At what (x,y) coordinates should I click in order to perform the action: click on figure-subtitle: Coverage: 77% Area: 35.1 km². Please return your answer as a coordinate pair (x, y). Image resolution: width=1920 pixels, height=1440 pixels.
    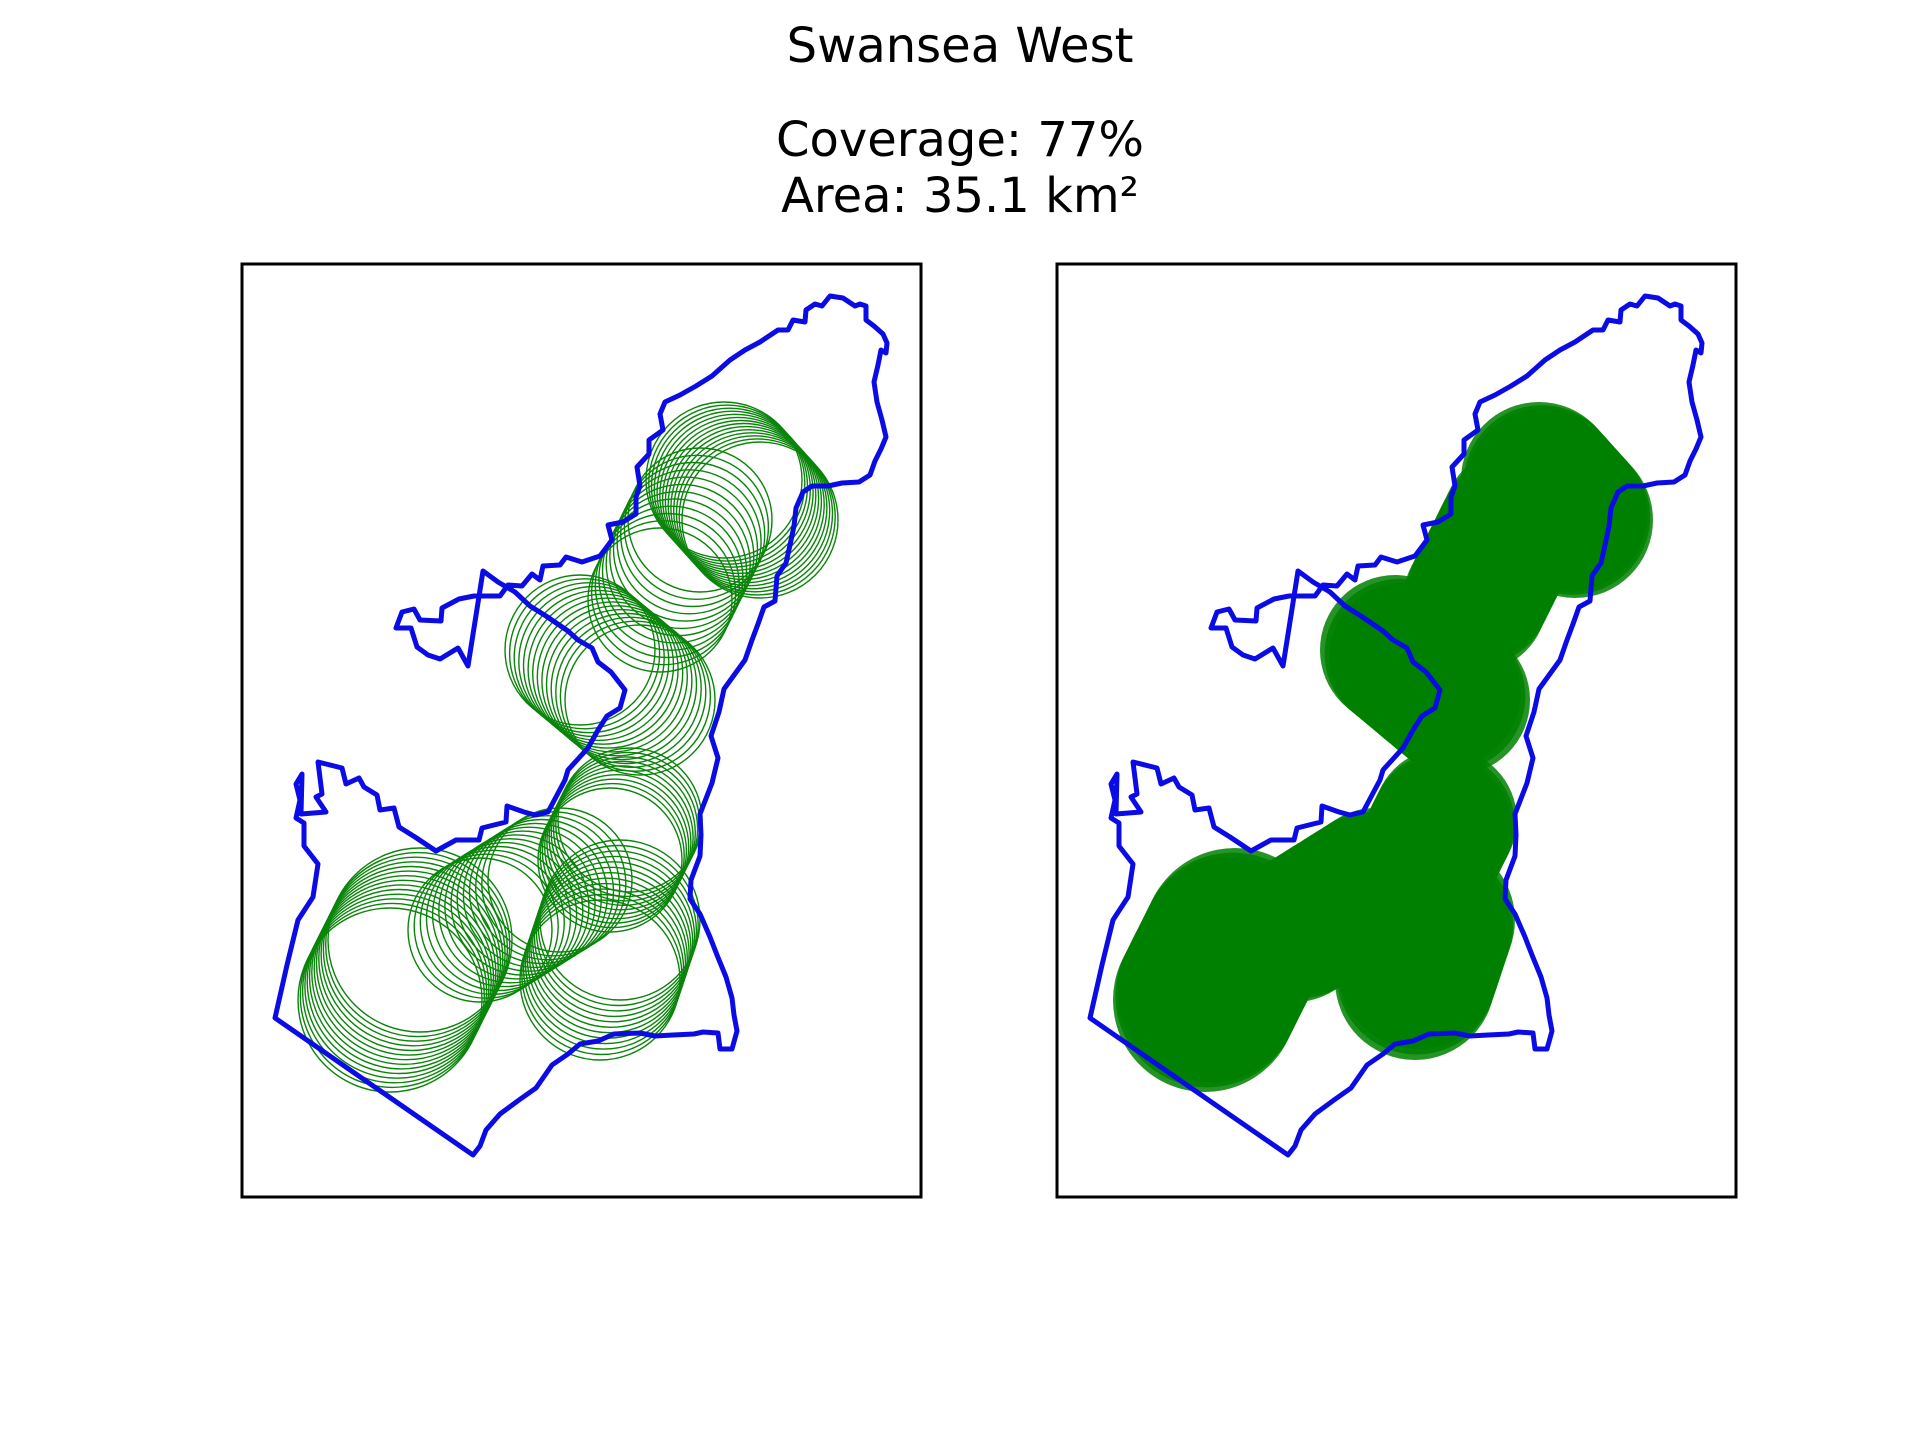
    Looking at the image, I should click on (960, 168).